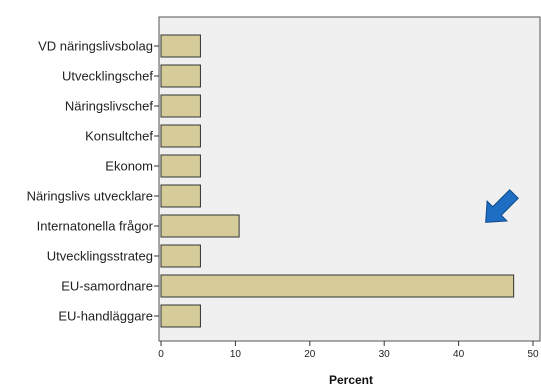 Image resolution: width=541 pixels, height=388 pixels. Describe the element at coordinates (107, 286) in the screenshot. I see `category-label: EU-samordnare` at that location.